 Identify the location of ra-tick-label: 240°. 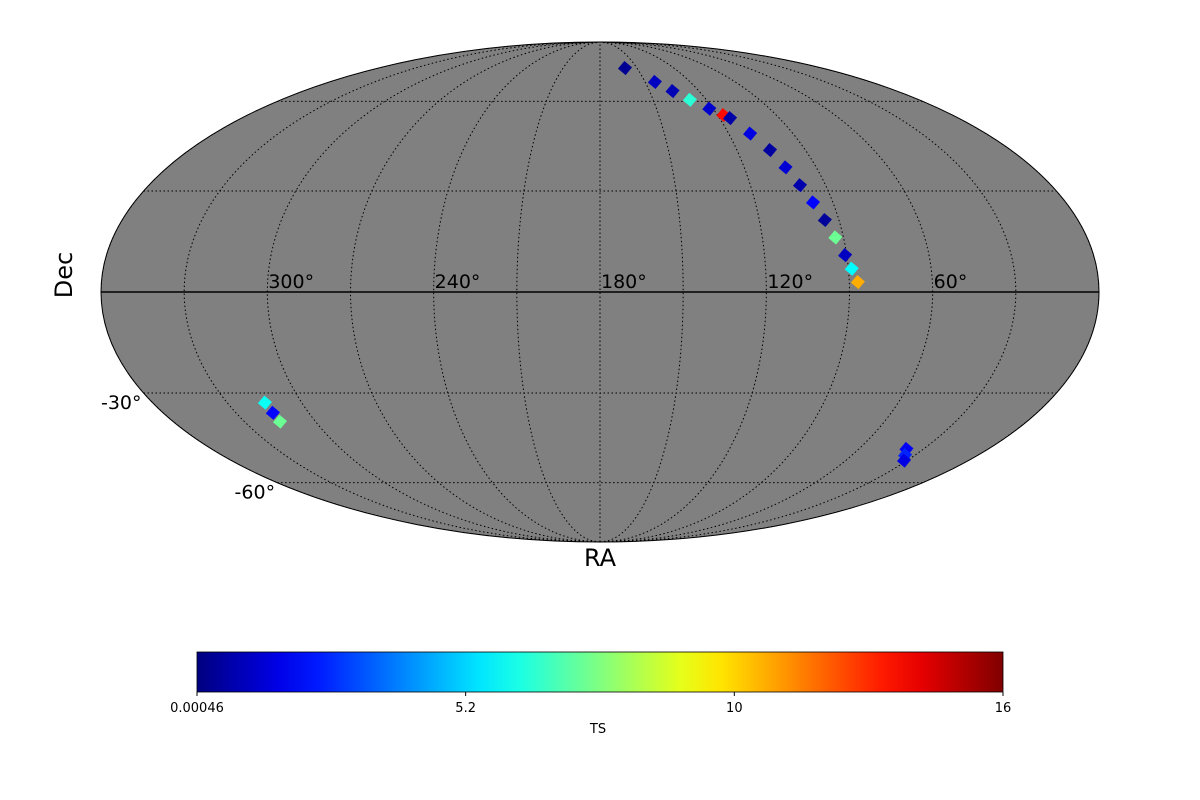
(458, 282).